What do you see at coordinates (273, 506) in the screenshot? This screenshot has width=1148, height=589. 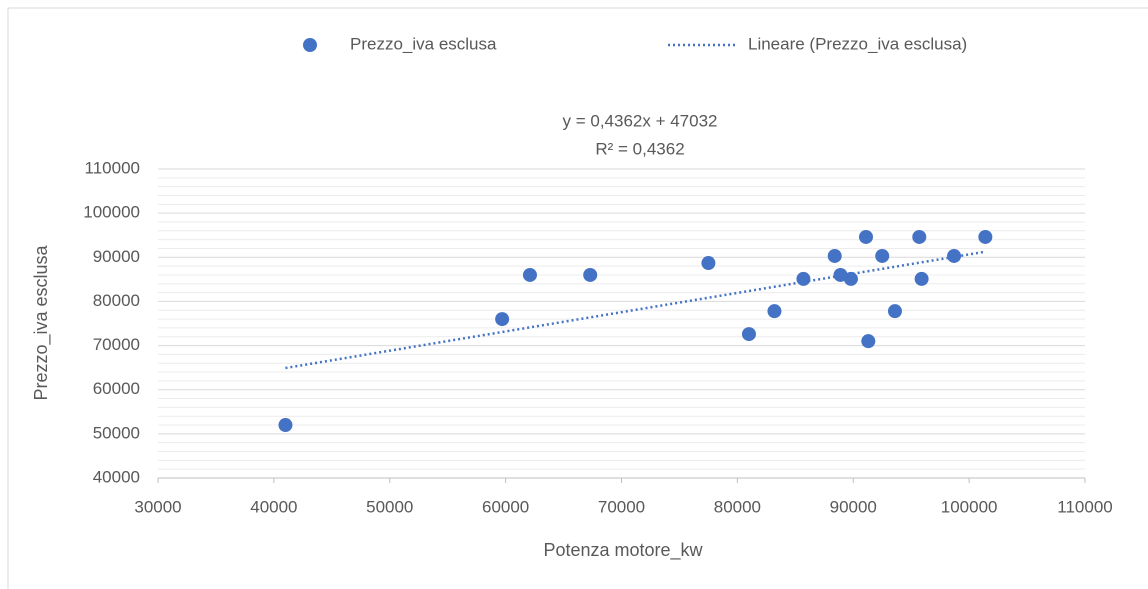 I see `x-tick-label: 40000` at bounding box center [273, 506].